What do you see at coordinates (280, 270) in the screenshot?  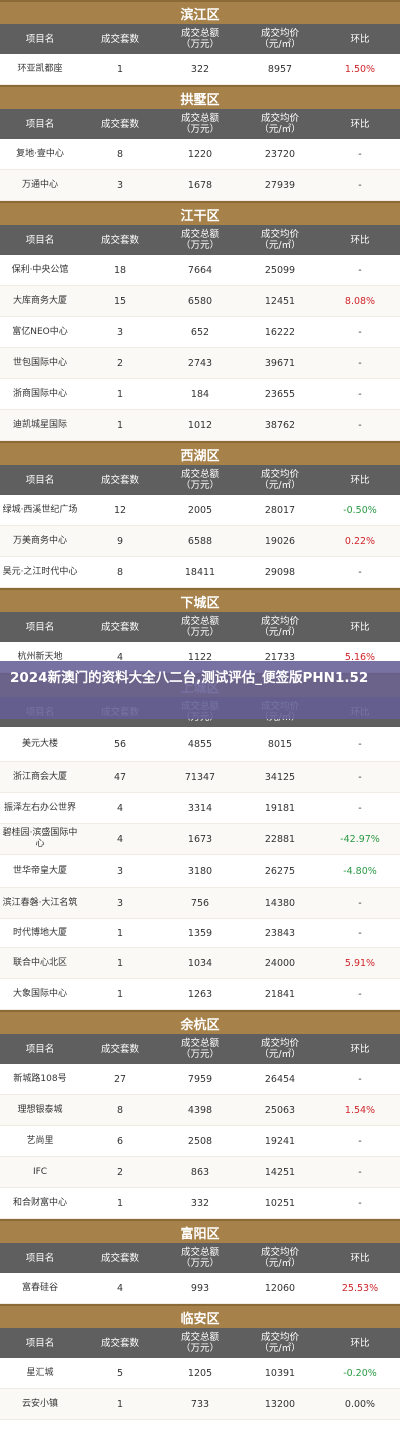 I see `avg-price-cell: 25099` at bounding box center [280, 270].